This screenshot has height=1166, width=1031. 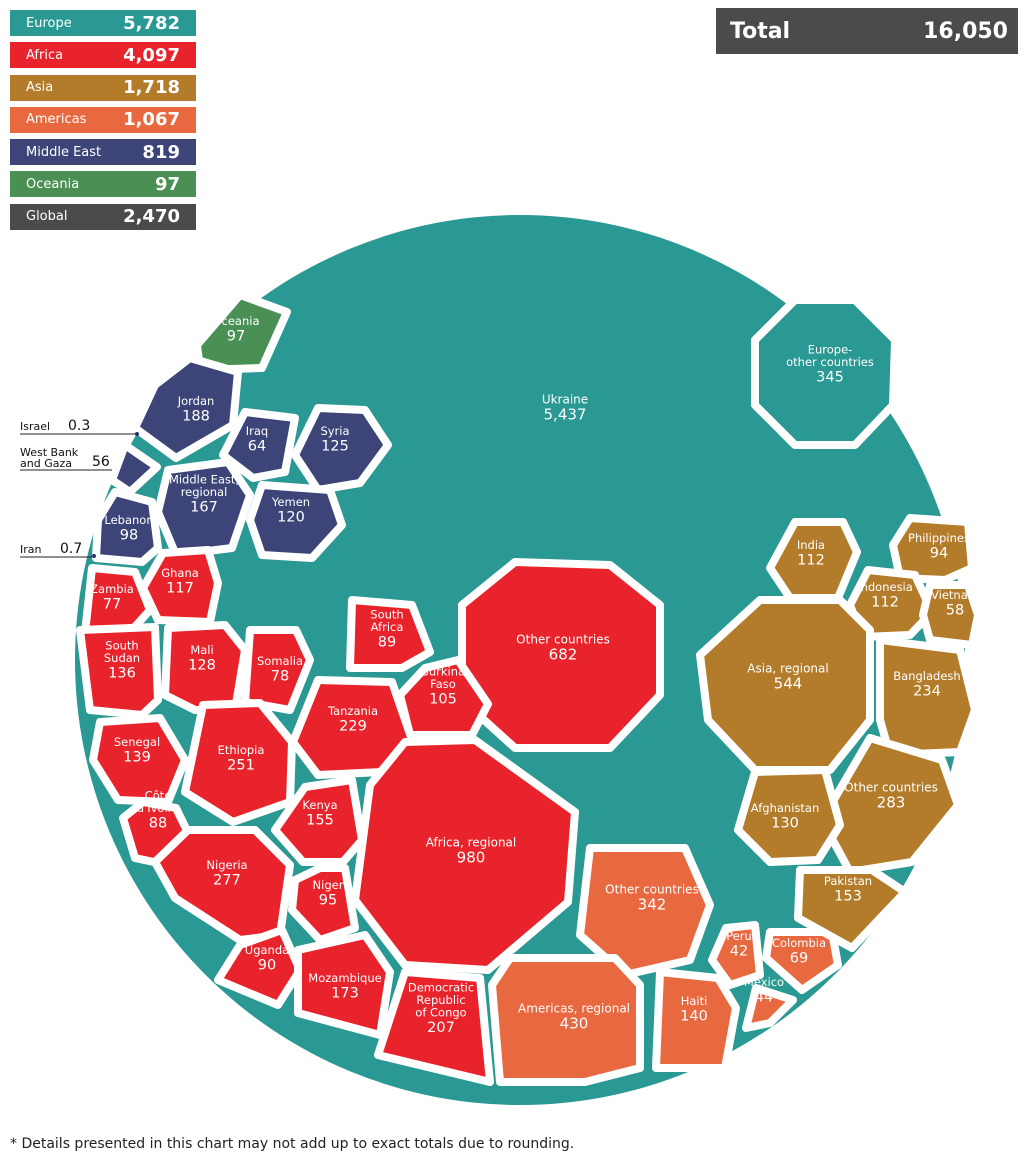 What do you see at coordinates (151, 23) in the screenshot?
I see `legend-value: 5,782` at bounding box center [151, 23].